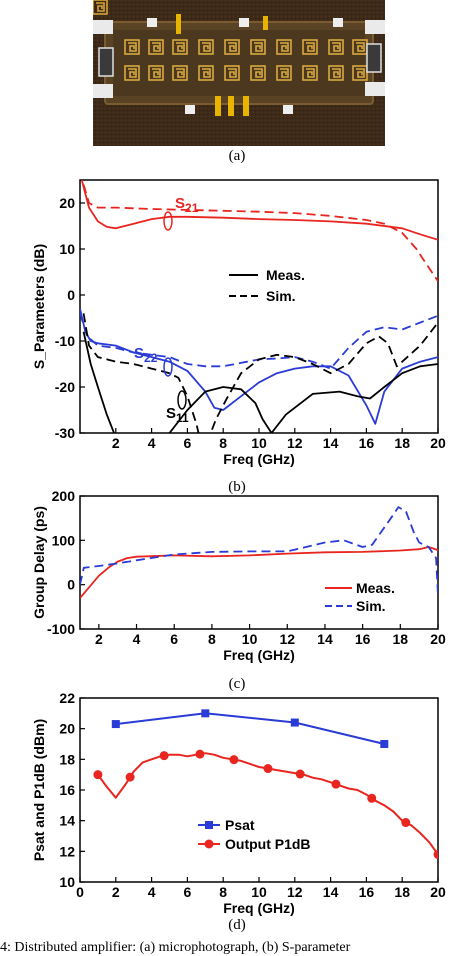  What do you see at coordinates (168, 221) in the screenshot?
I see `s21-ellipse` at bounding box center [168, 221].